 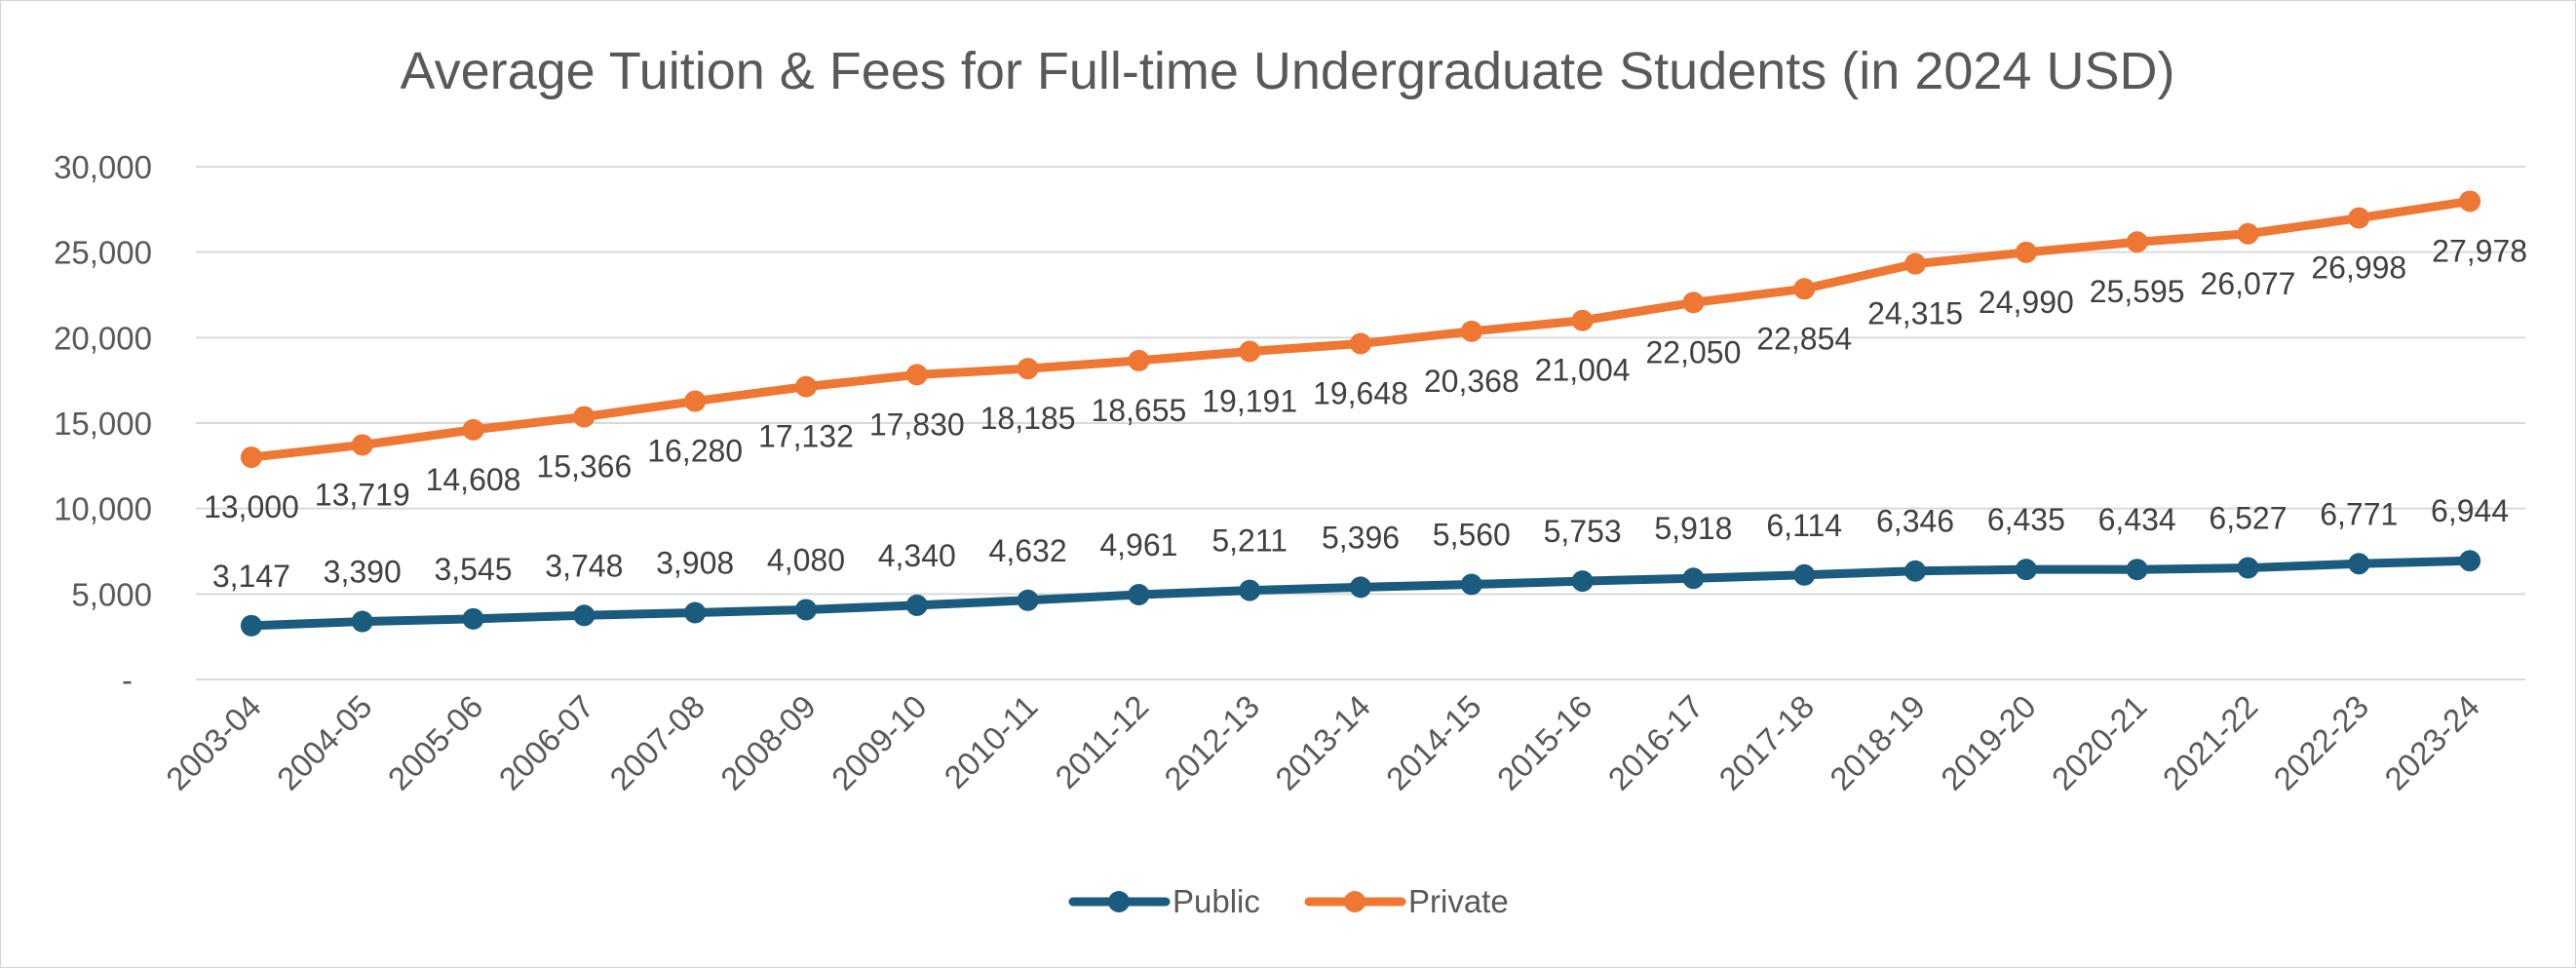 I want to click on x-tick-label: 2015-16, so click(x=1544, y=743).